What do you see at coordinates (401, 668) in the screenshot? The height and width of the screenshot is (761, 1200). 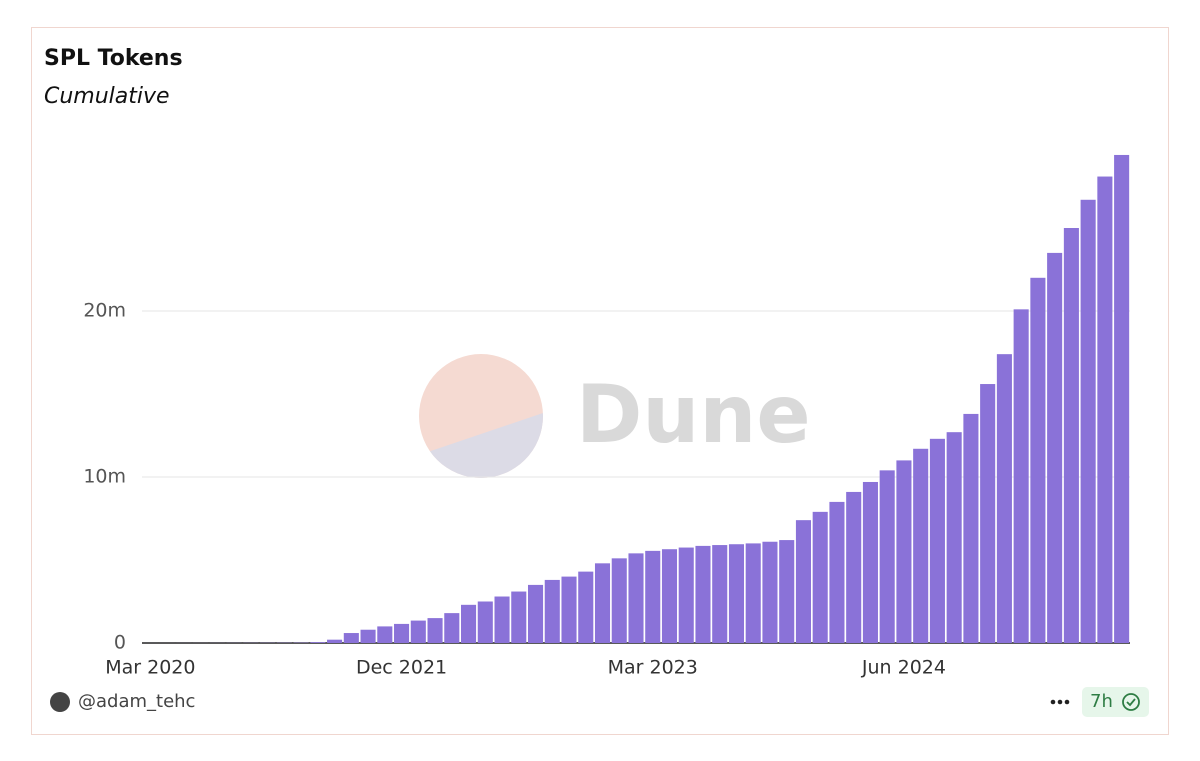 I see `x-tick-label: Dec 2021` at bounding box center [401, 668].